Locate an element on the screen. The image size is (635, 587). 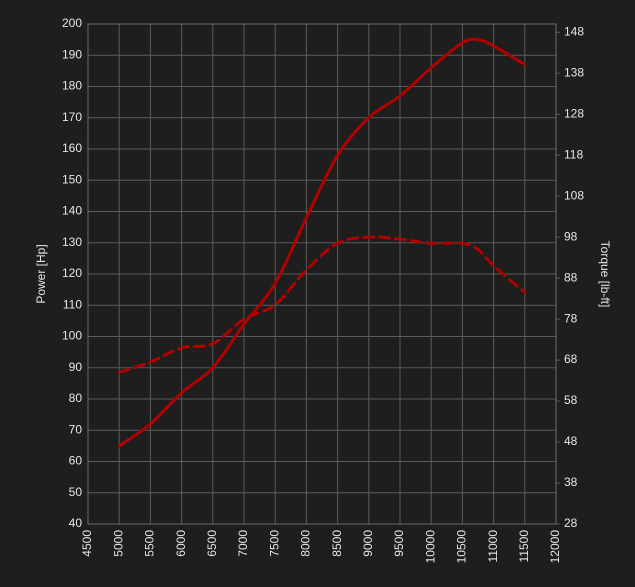
y-tick-label: 200 is located at coordinates (72, 23).